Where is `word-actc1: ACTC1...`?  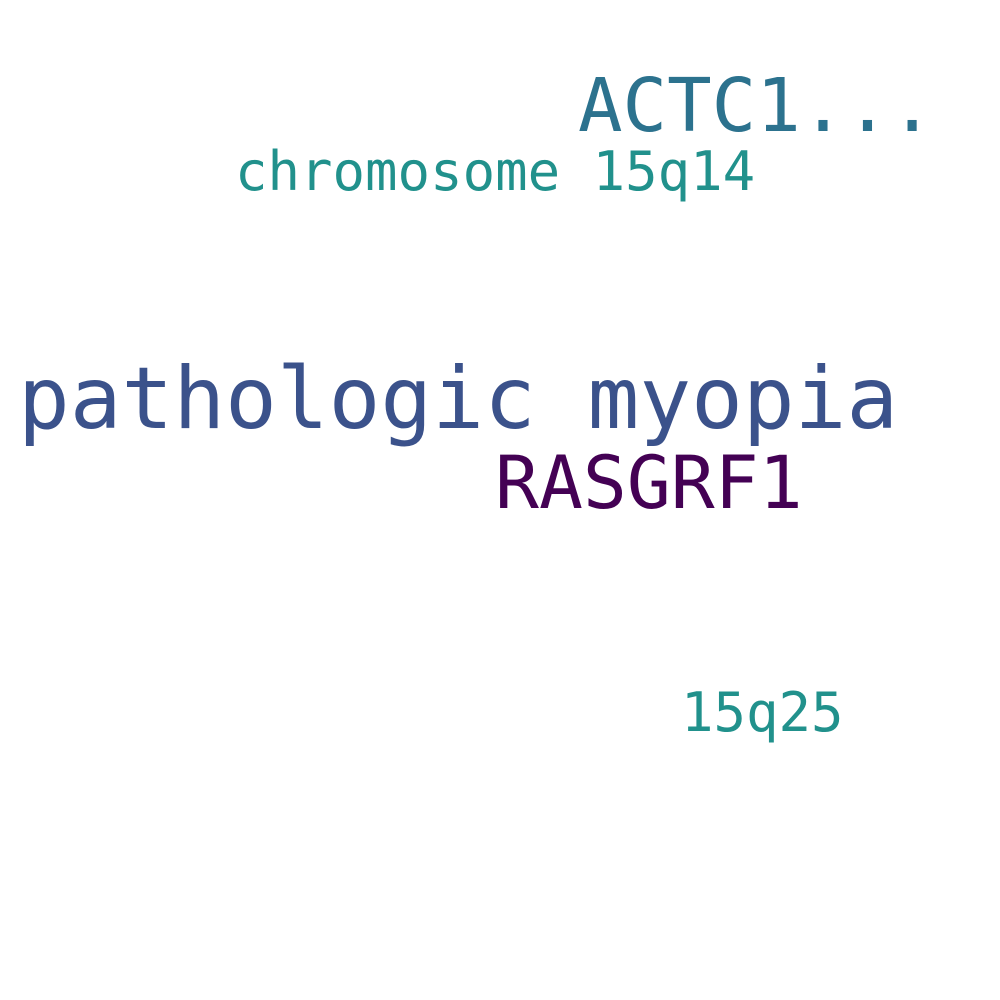
word-actc1: ACTC1... is located at coordinates (756, 106).